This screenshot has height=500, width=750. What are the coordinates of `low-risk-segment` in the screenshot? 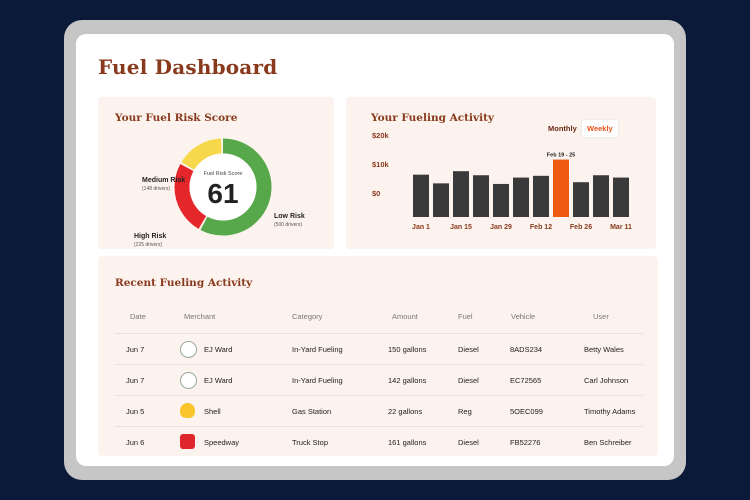 It's located at (223, 187).